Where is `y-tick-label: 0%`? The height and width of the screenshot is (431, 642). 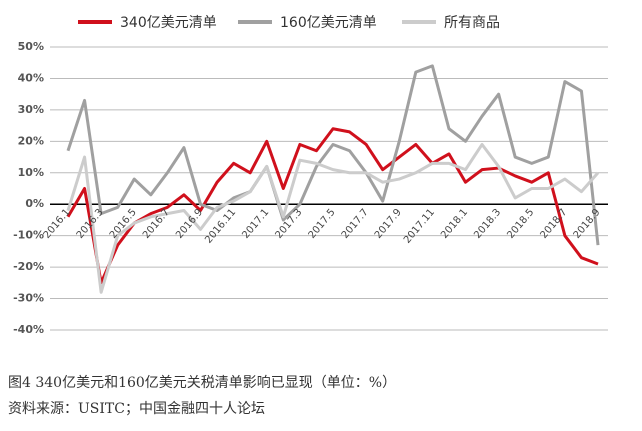 y-tick-label: 0% is located at coordinates (34, 203).